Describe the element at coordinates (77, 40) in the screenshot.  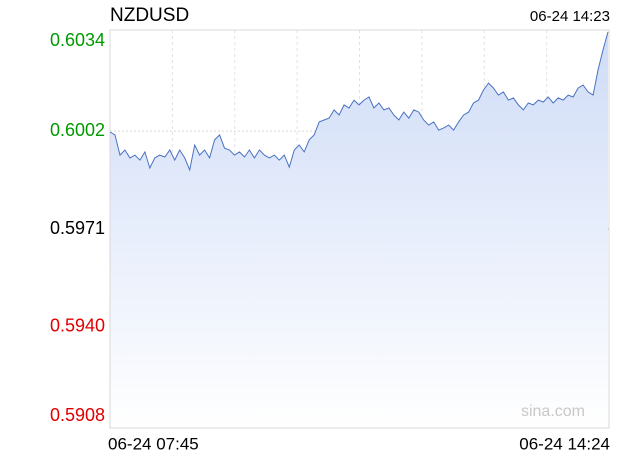
I see `y-tick-label: 0.6034` at that location.